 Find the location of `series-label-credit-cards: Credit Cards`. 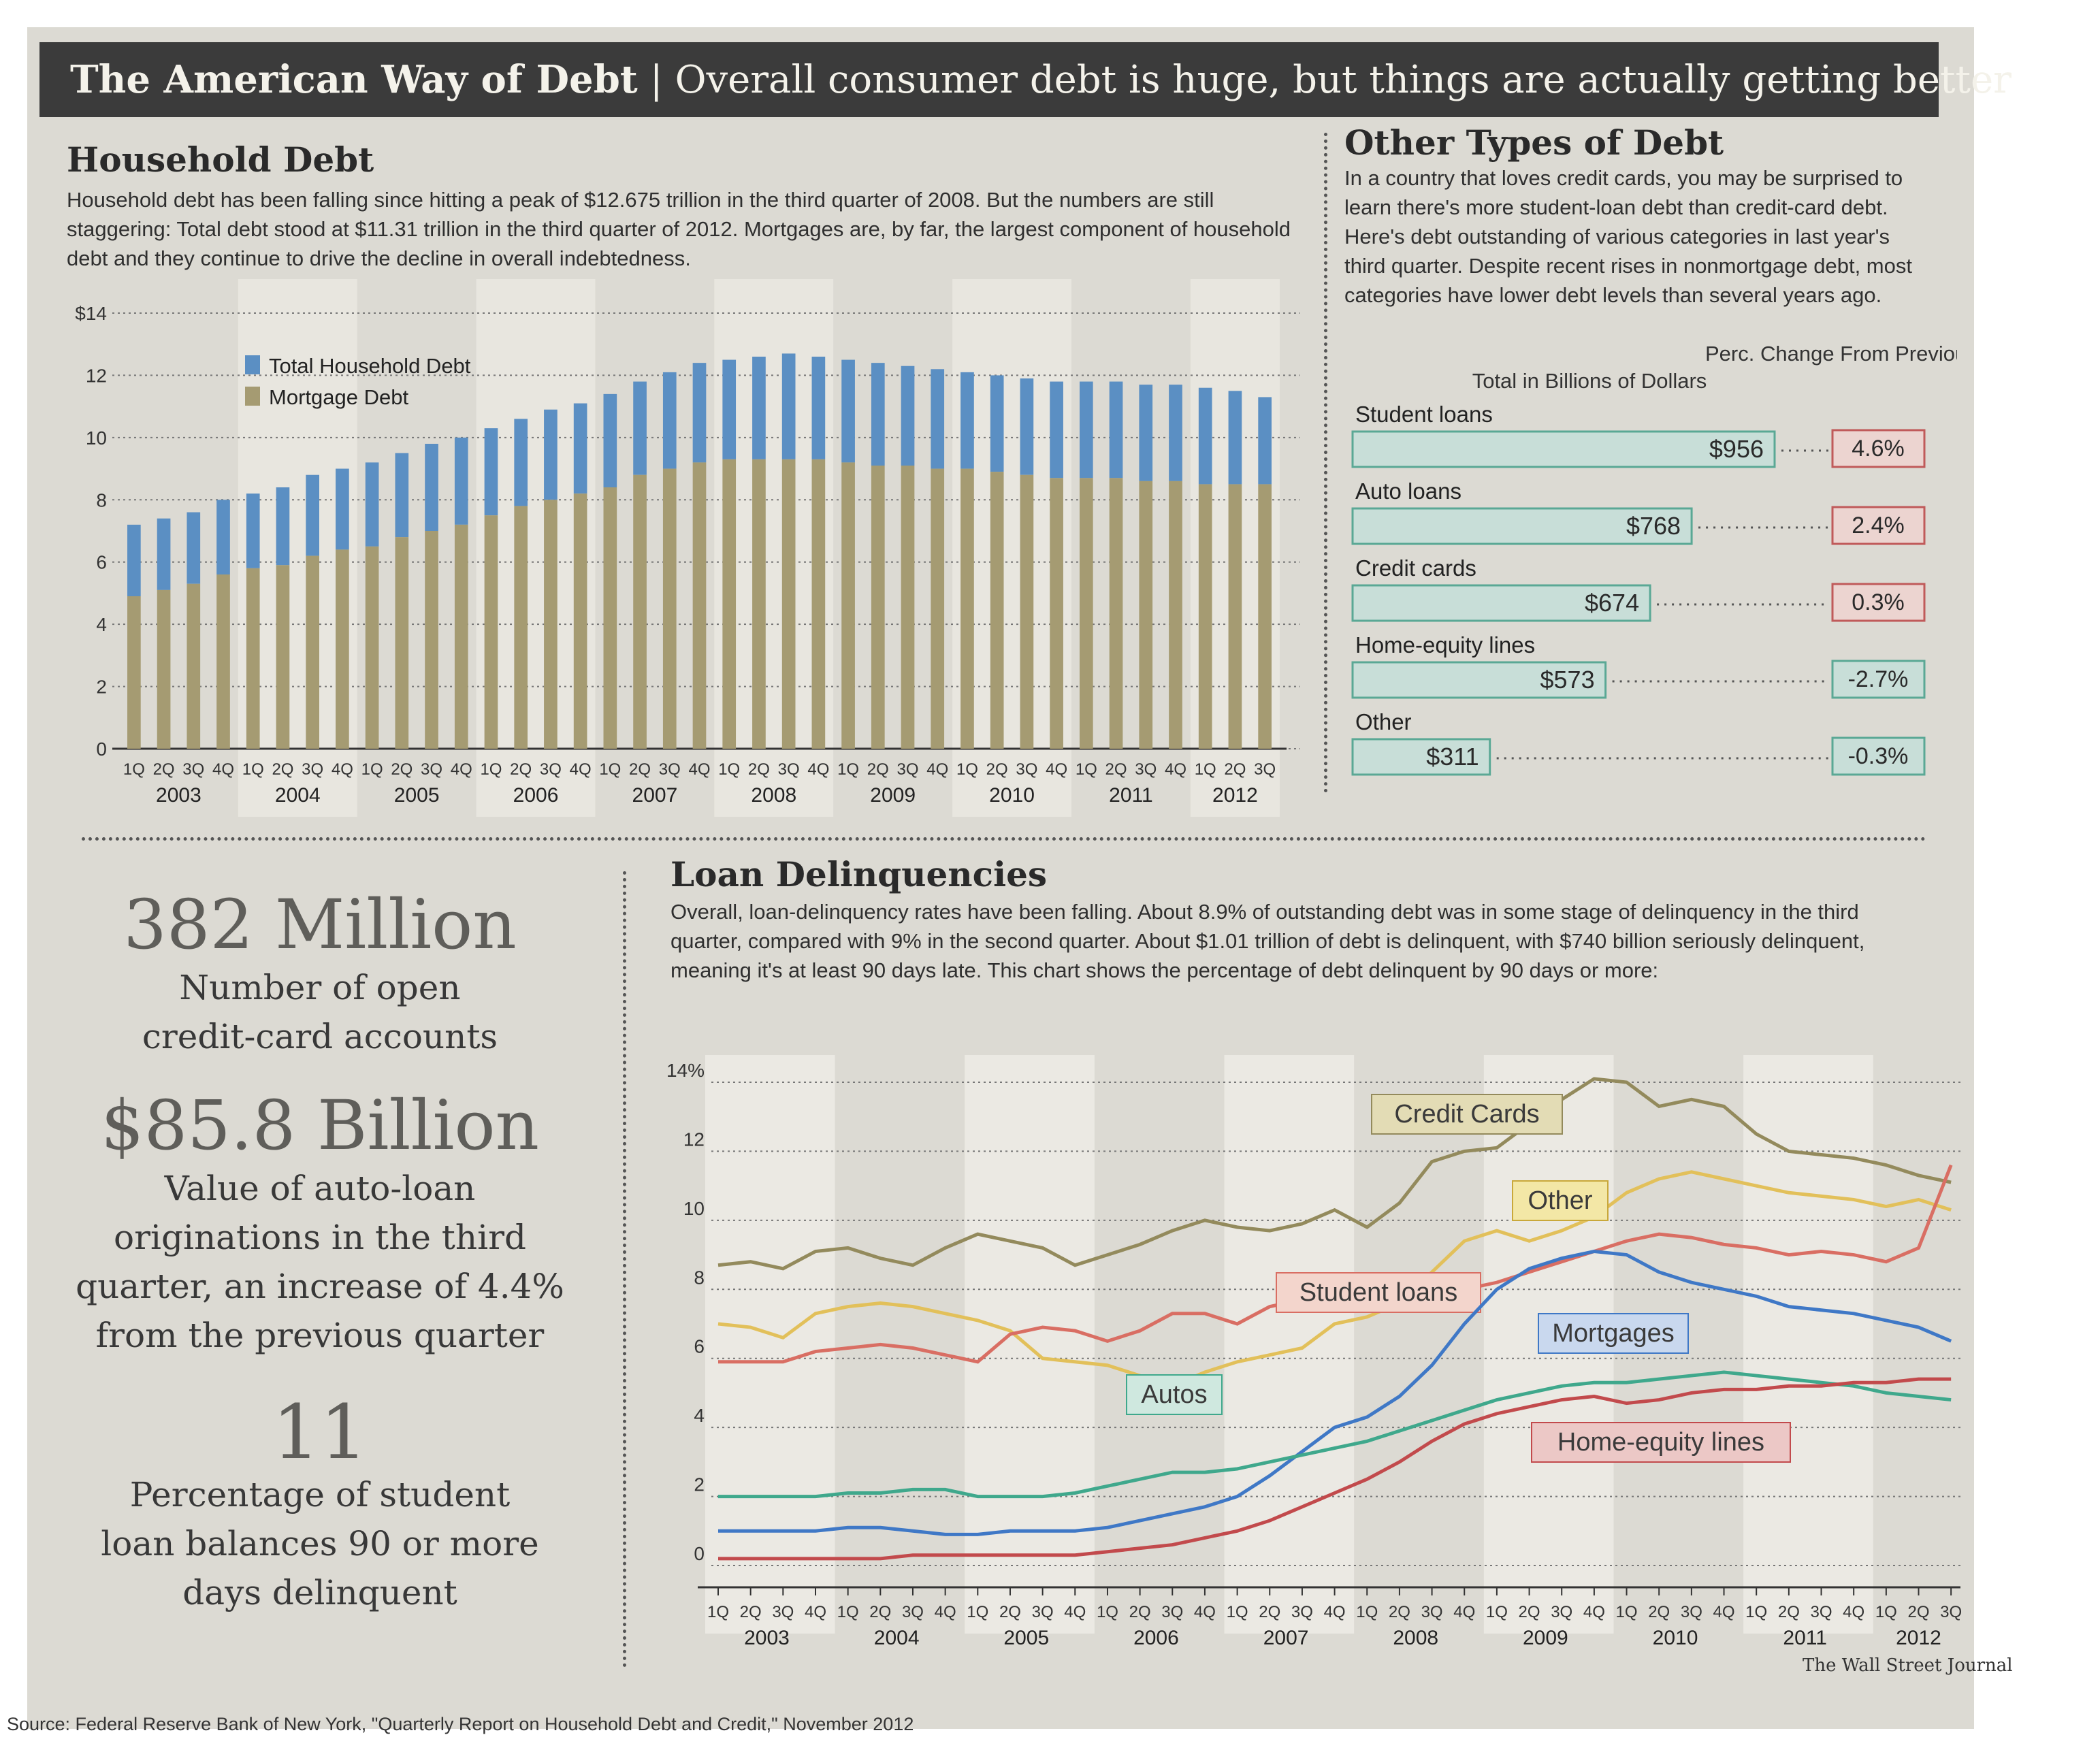

series-label-credit-cards: Credit Cards is located at coordinates (1467, 1114).